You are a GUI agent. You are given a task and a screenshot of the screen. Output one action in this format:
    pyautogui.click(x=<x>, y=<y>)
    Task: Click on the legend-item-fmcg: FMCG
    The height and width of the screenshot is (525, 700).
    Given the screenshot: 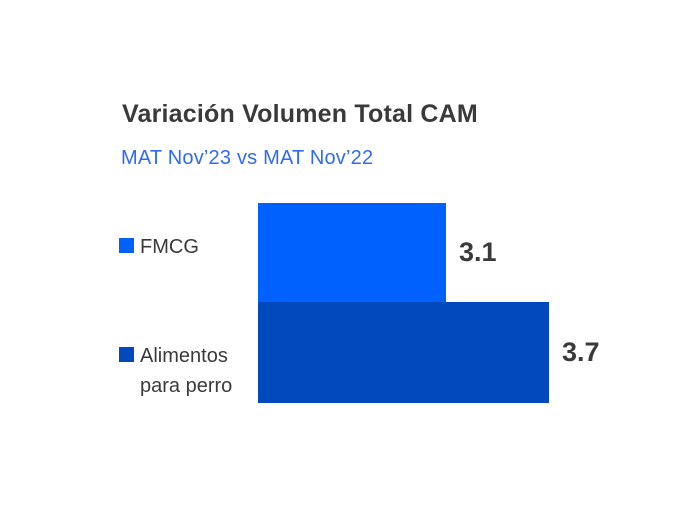 What is the action you would take?
    pyautogui.click(x=159, y=247)
    